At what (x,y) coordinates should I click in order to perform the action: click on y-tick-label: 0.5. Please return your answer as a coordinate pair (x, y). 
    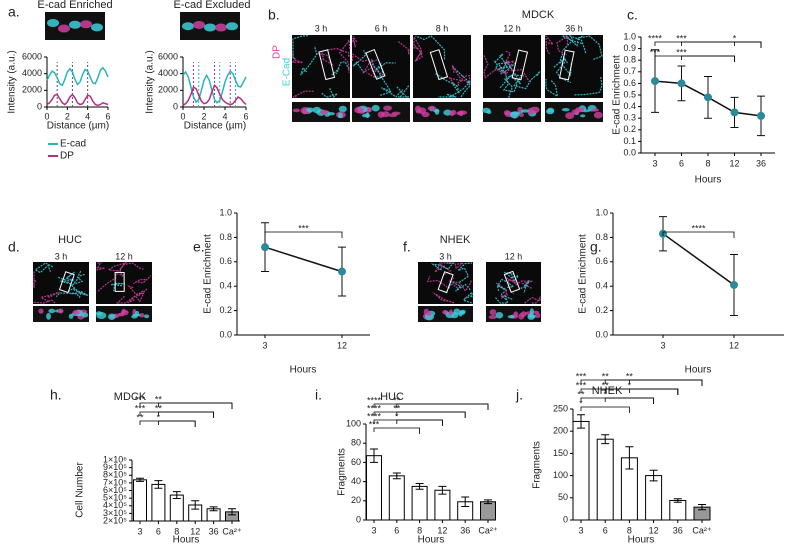
    Looking at the image, I should click on (629, 94).